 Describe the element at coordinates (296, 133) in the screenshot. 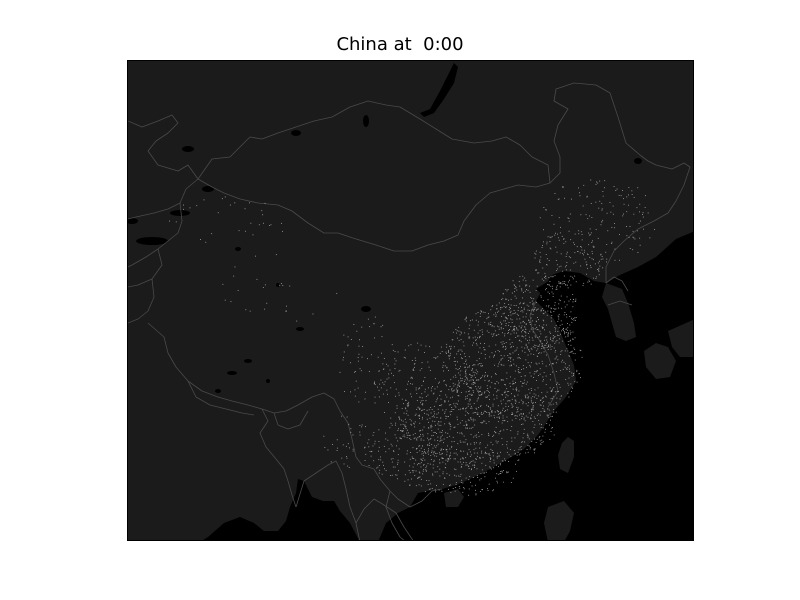

I see `lake-uvs` at that location.